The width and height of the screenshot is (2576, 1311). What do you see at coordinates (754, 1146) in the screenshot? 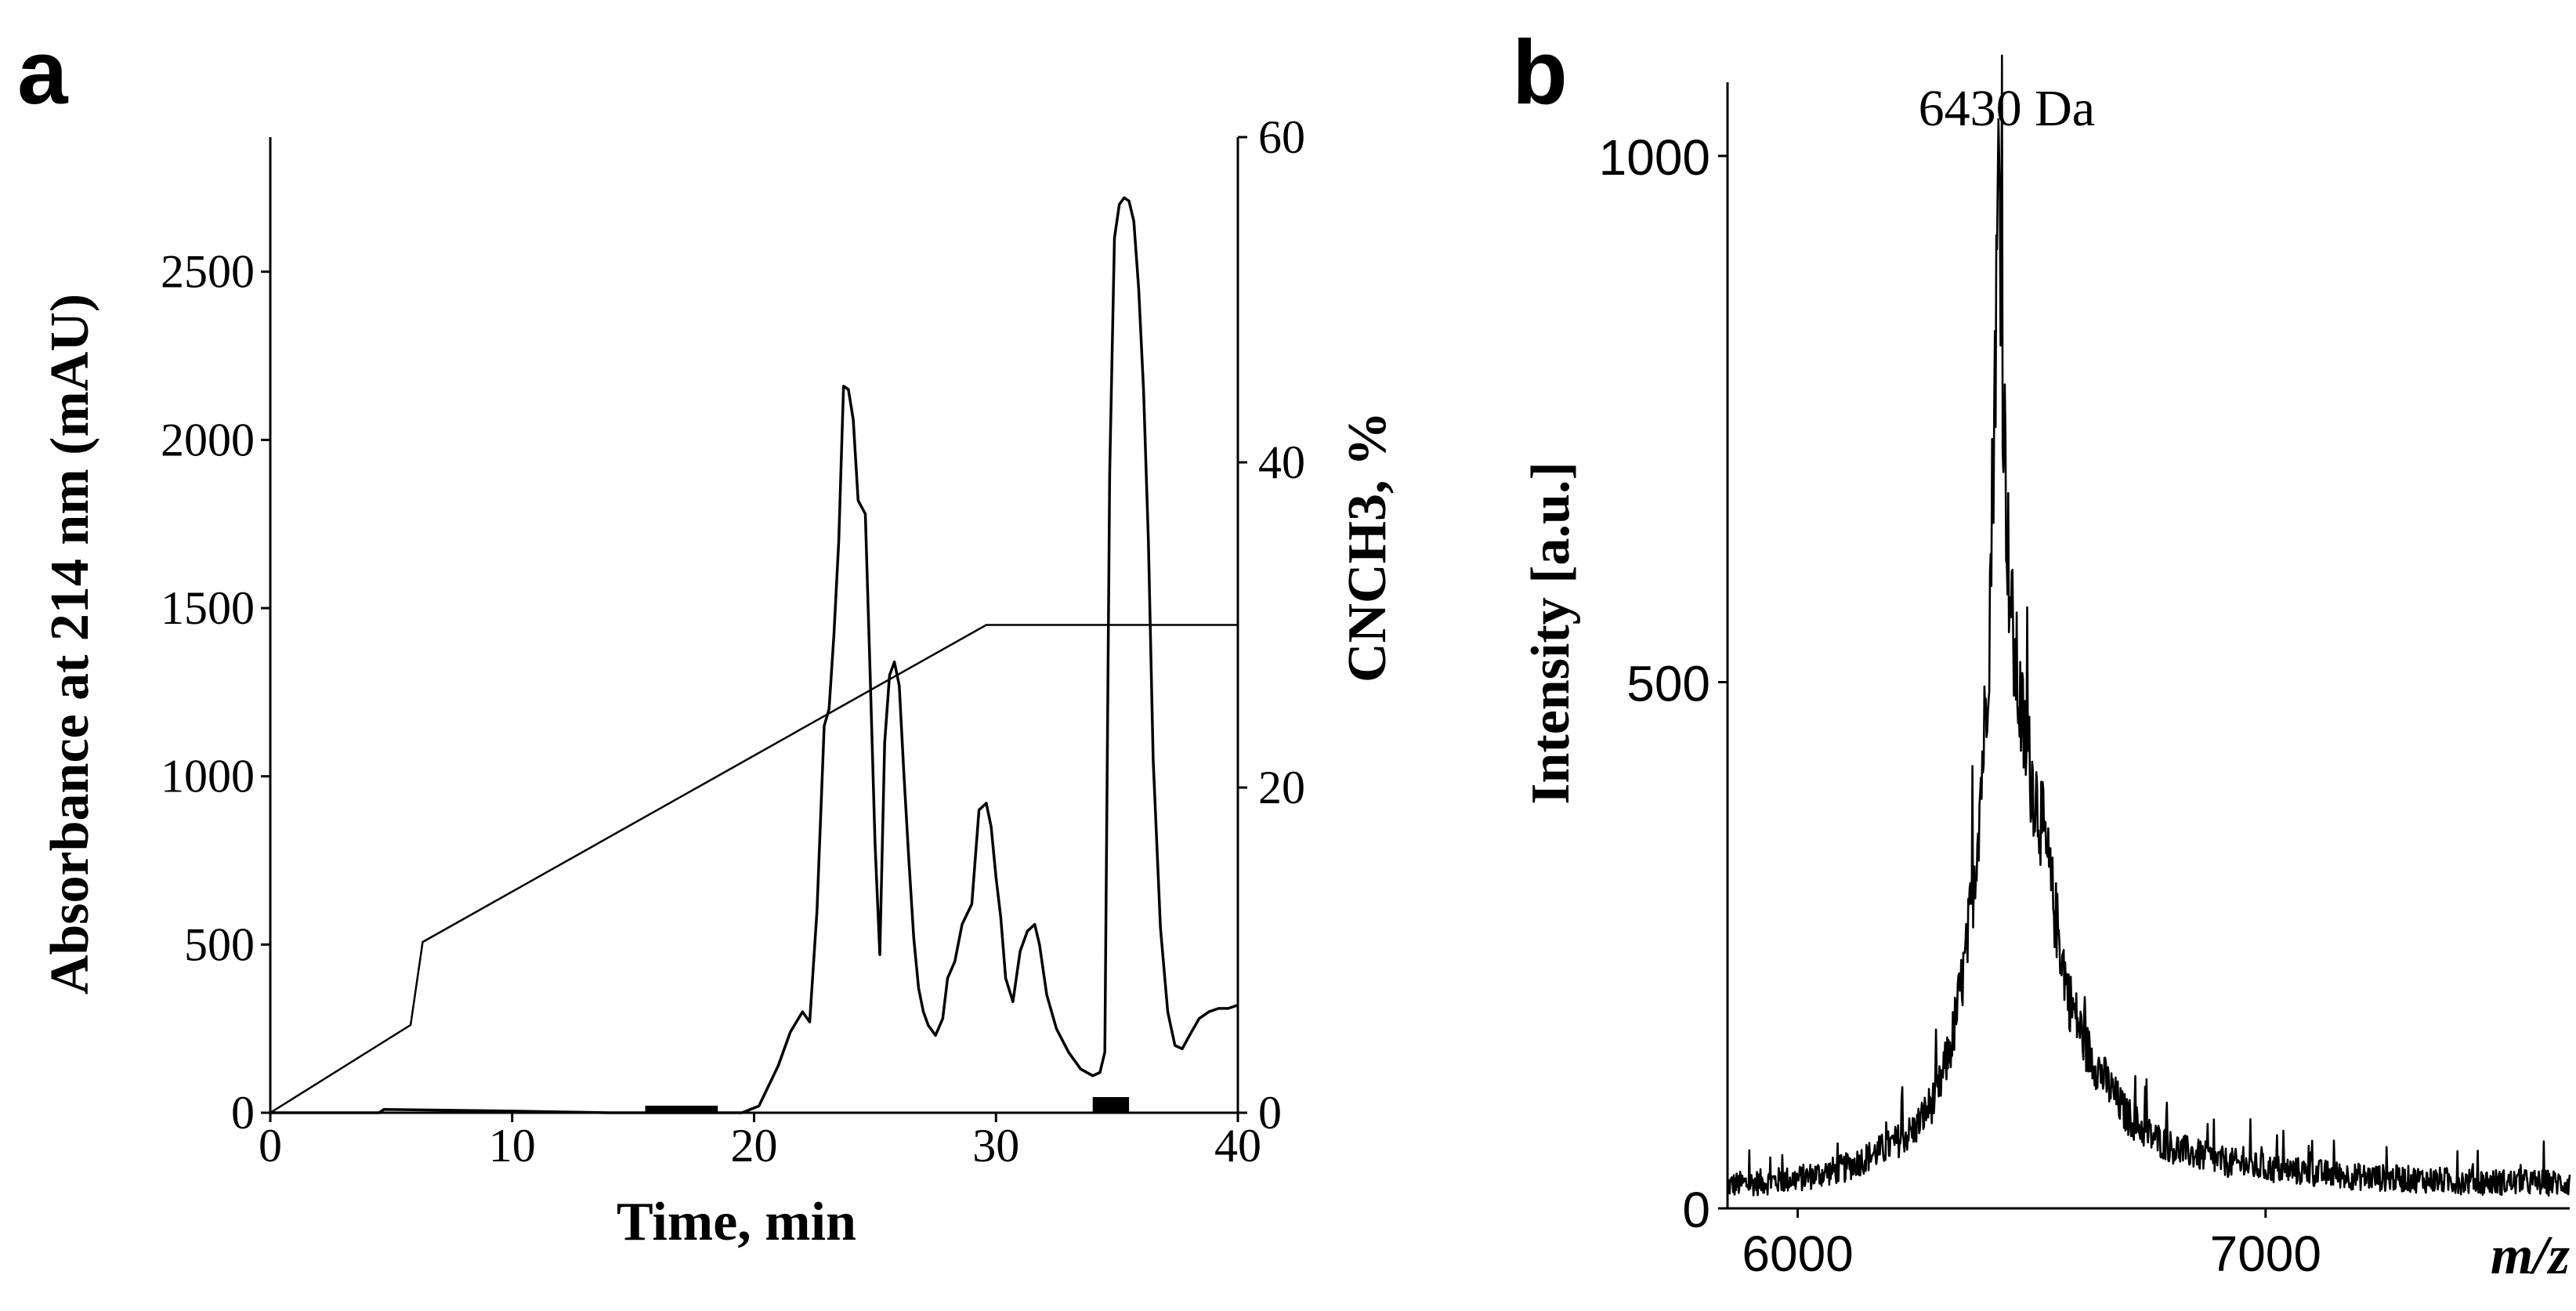
I see `x-tick-label-a: 20` at bounding box center [754, 1146].